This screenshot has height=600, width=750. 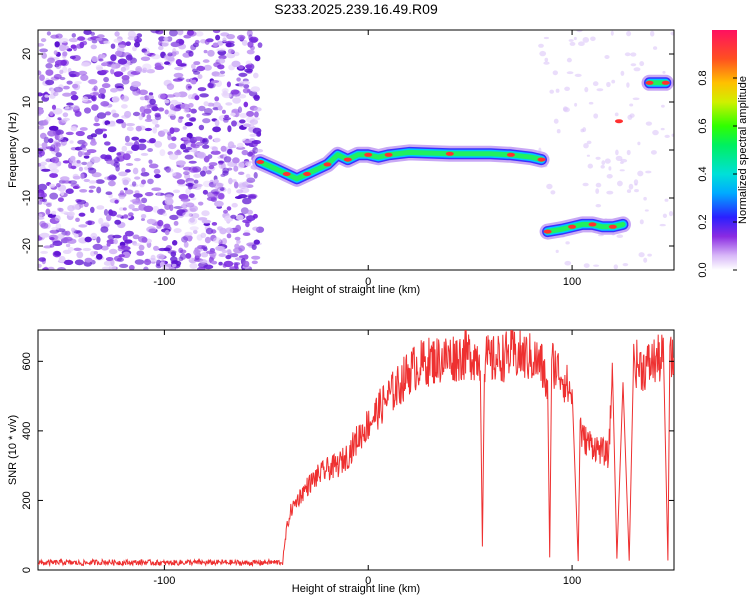 I want to click on x-tick-label: -100, so click(x=164, y=581).